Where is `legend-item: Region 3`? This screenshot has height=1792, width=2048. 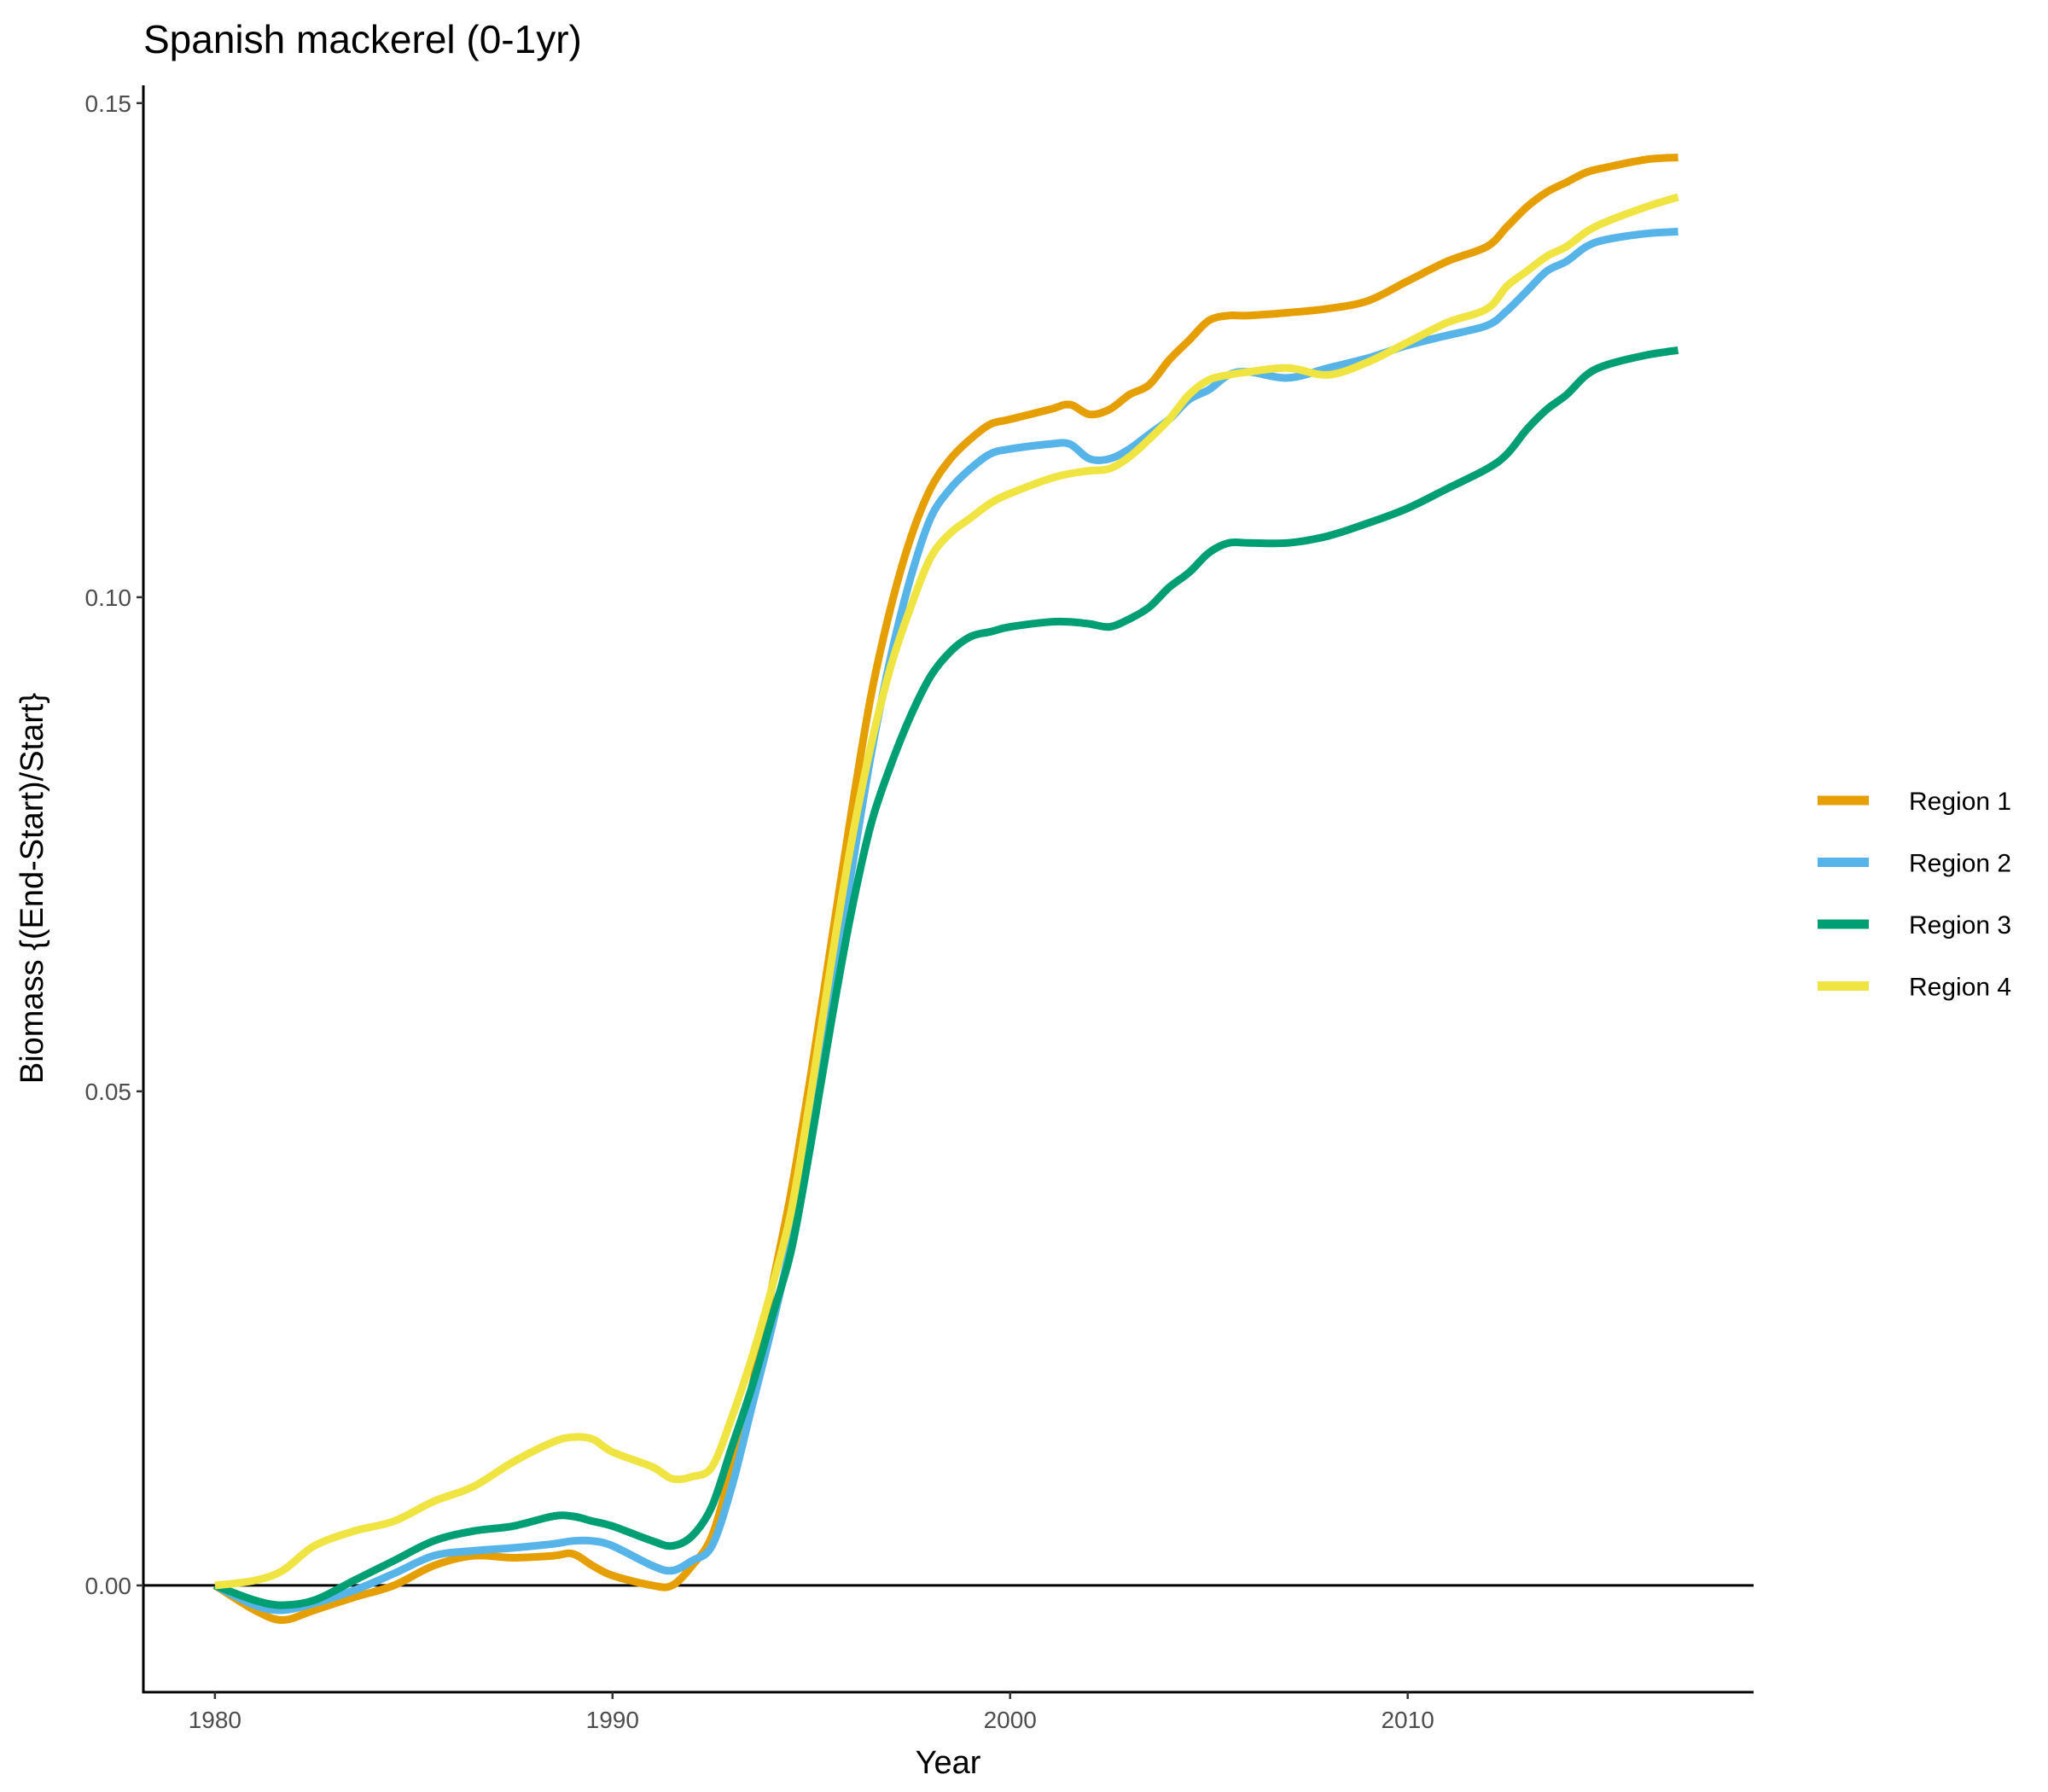
legend-item: Region 3 is located at coordinates (1915, 926).